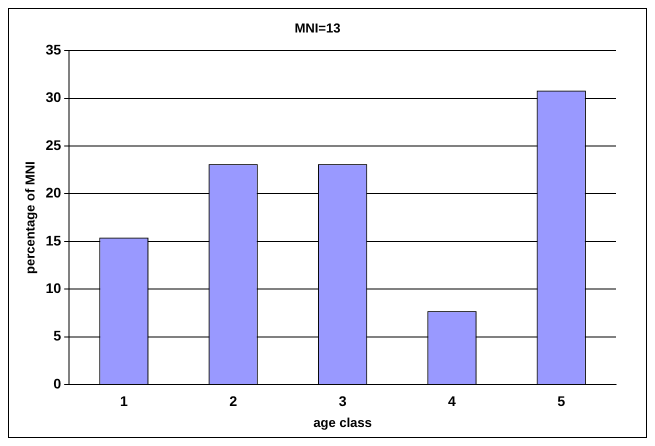  I want to click on x-tick-label: 4, so click(452, 400).